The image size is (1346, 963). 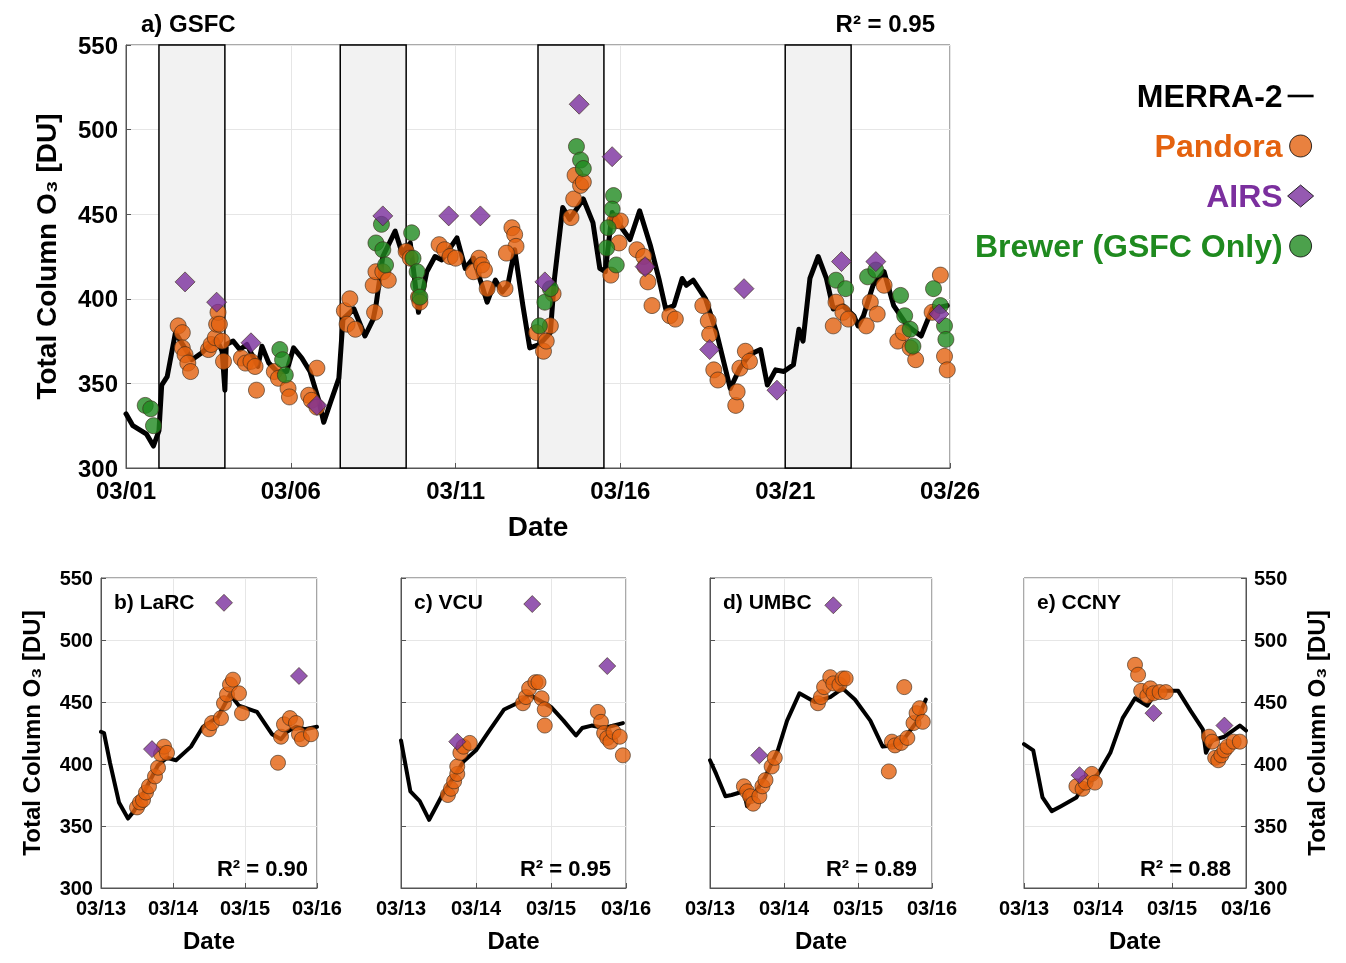 I want to click on annotation: R² = 0.88, so click(x=1185, y=868).